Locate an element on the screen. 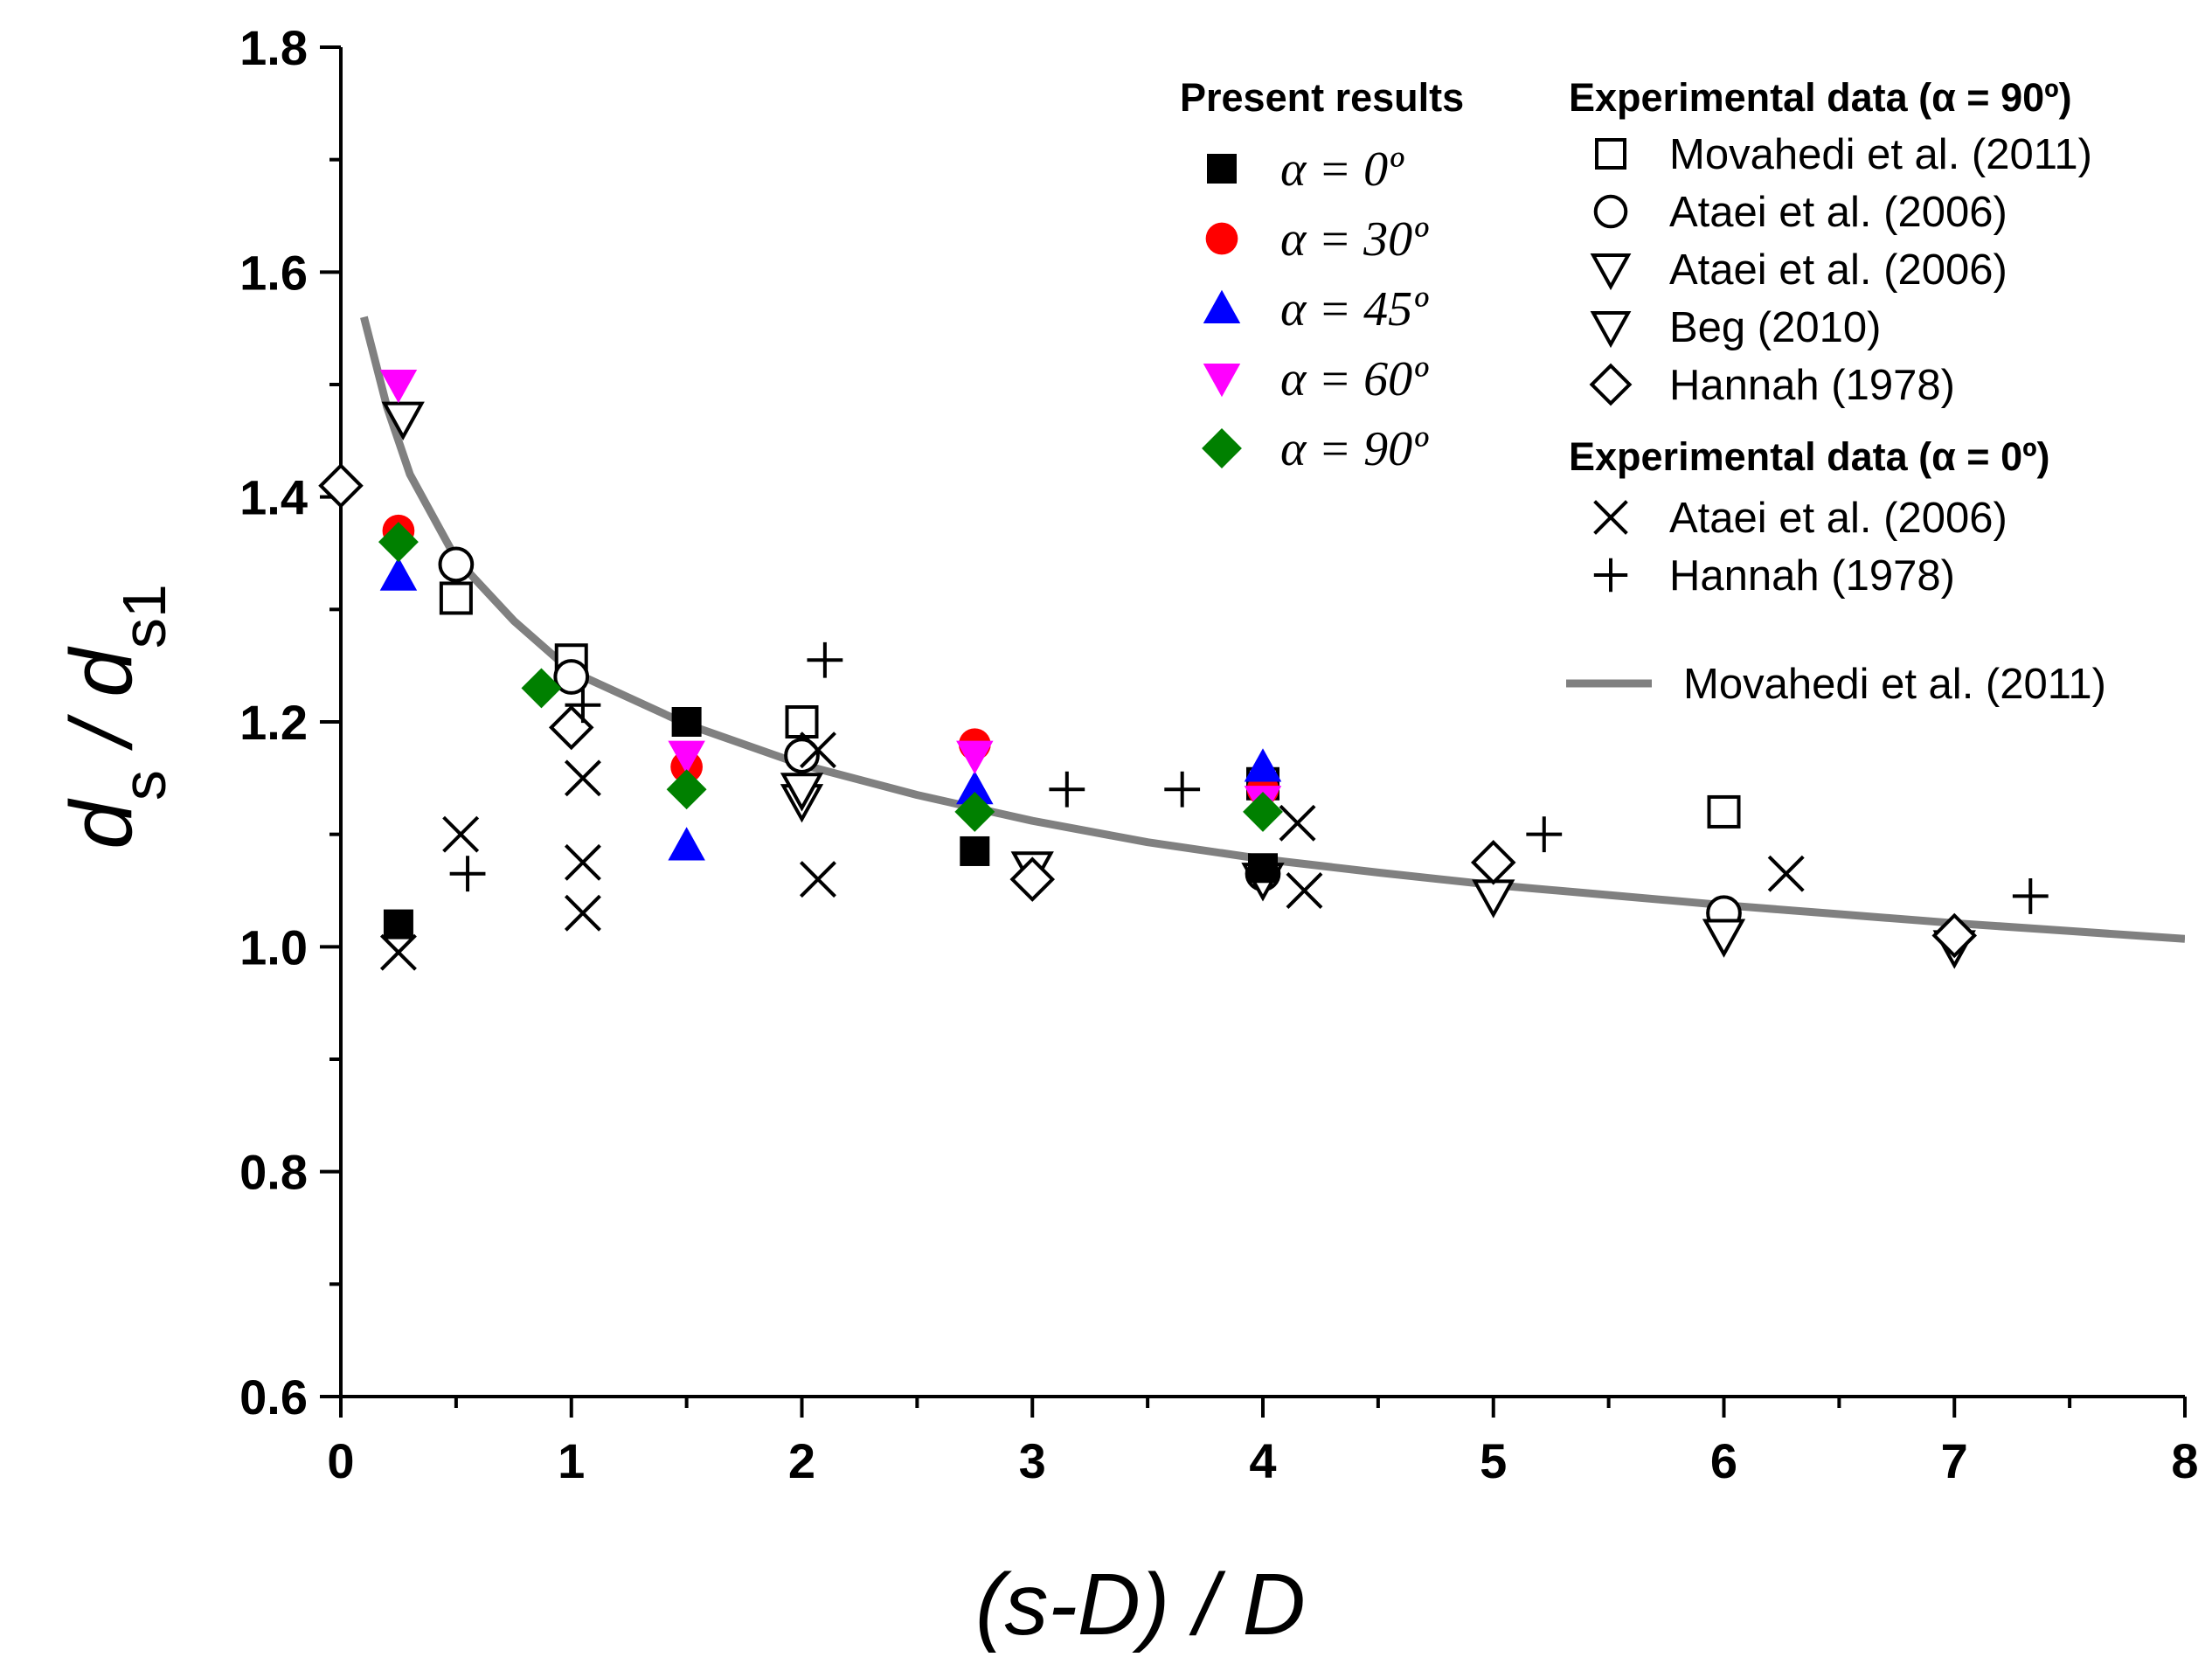  x-tick-label: 2 is located at coordinates (801, 1460).